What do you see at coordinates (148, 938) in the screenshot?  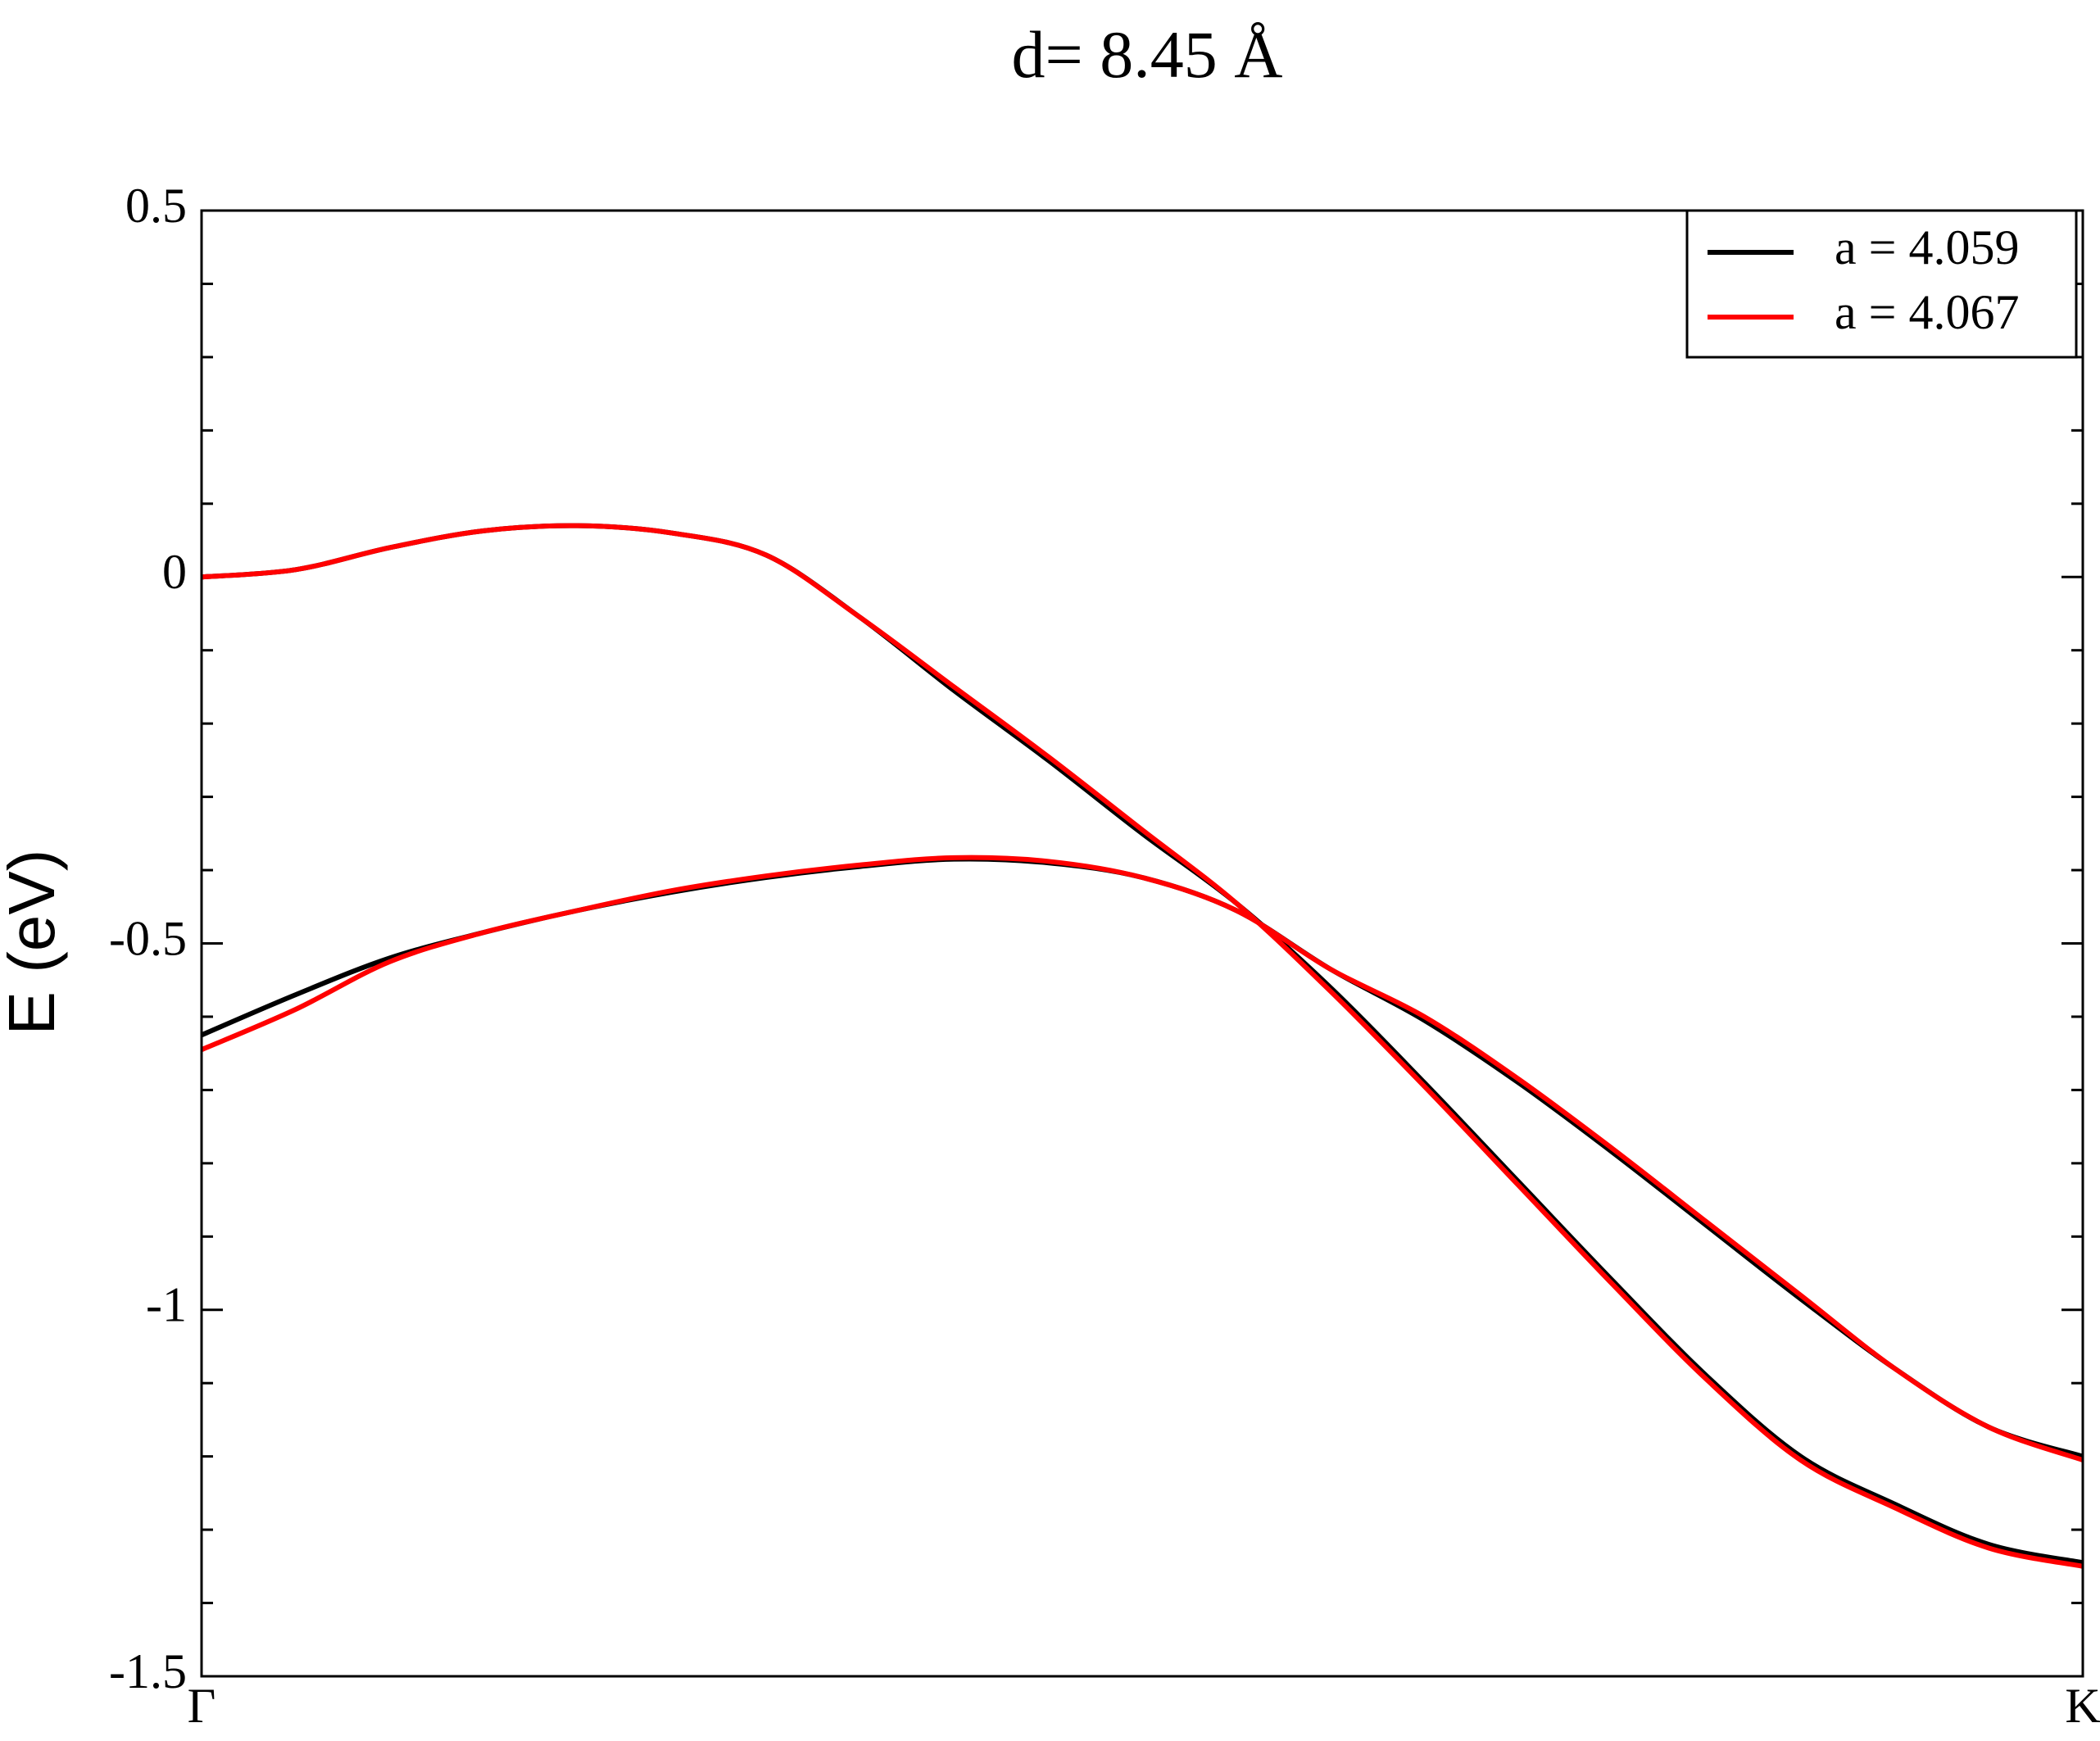 I see `y-tick-label: -0.5` at bounding box center [148, 938].